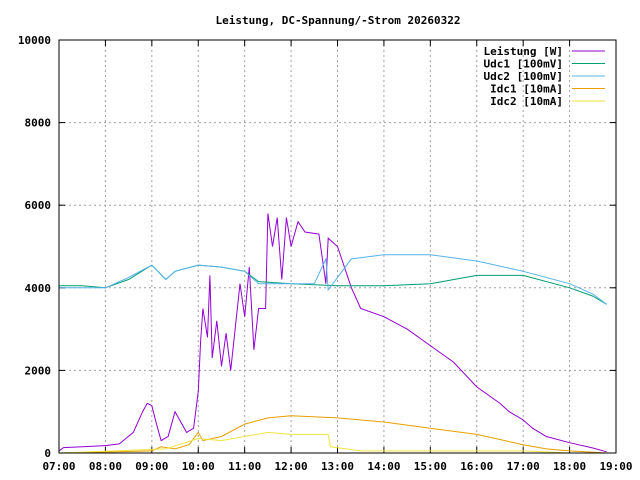 The image size is (640, 480). Describe the element at coordinates (38, 288) in the screenshot. I see `y-tick-label: 4000` at that location.